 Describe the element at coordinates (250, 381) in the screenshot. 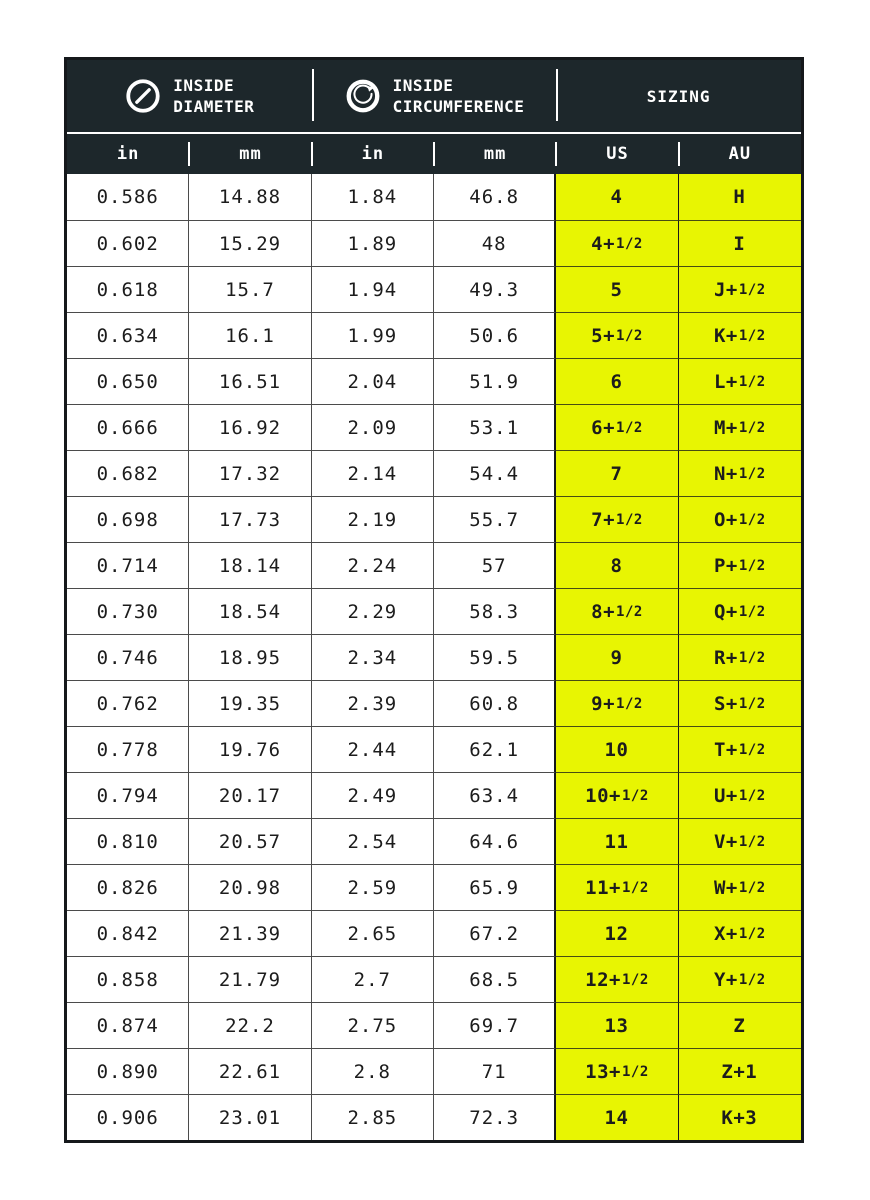

I see `cell-diameter-mm: 16.51` at that location.